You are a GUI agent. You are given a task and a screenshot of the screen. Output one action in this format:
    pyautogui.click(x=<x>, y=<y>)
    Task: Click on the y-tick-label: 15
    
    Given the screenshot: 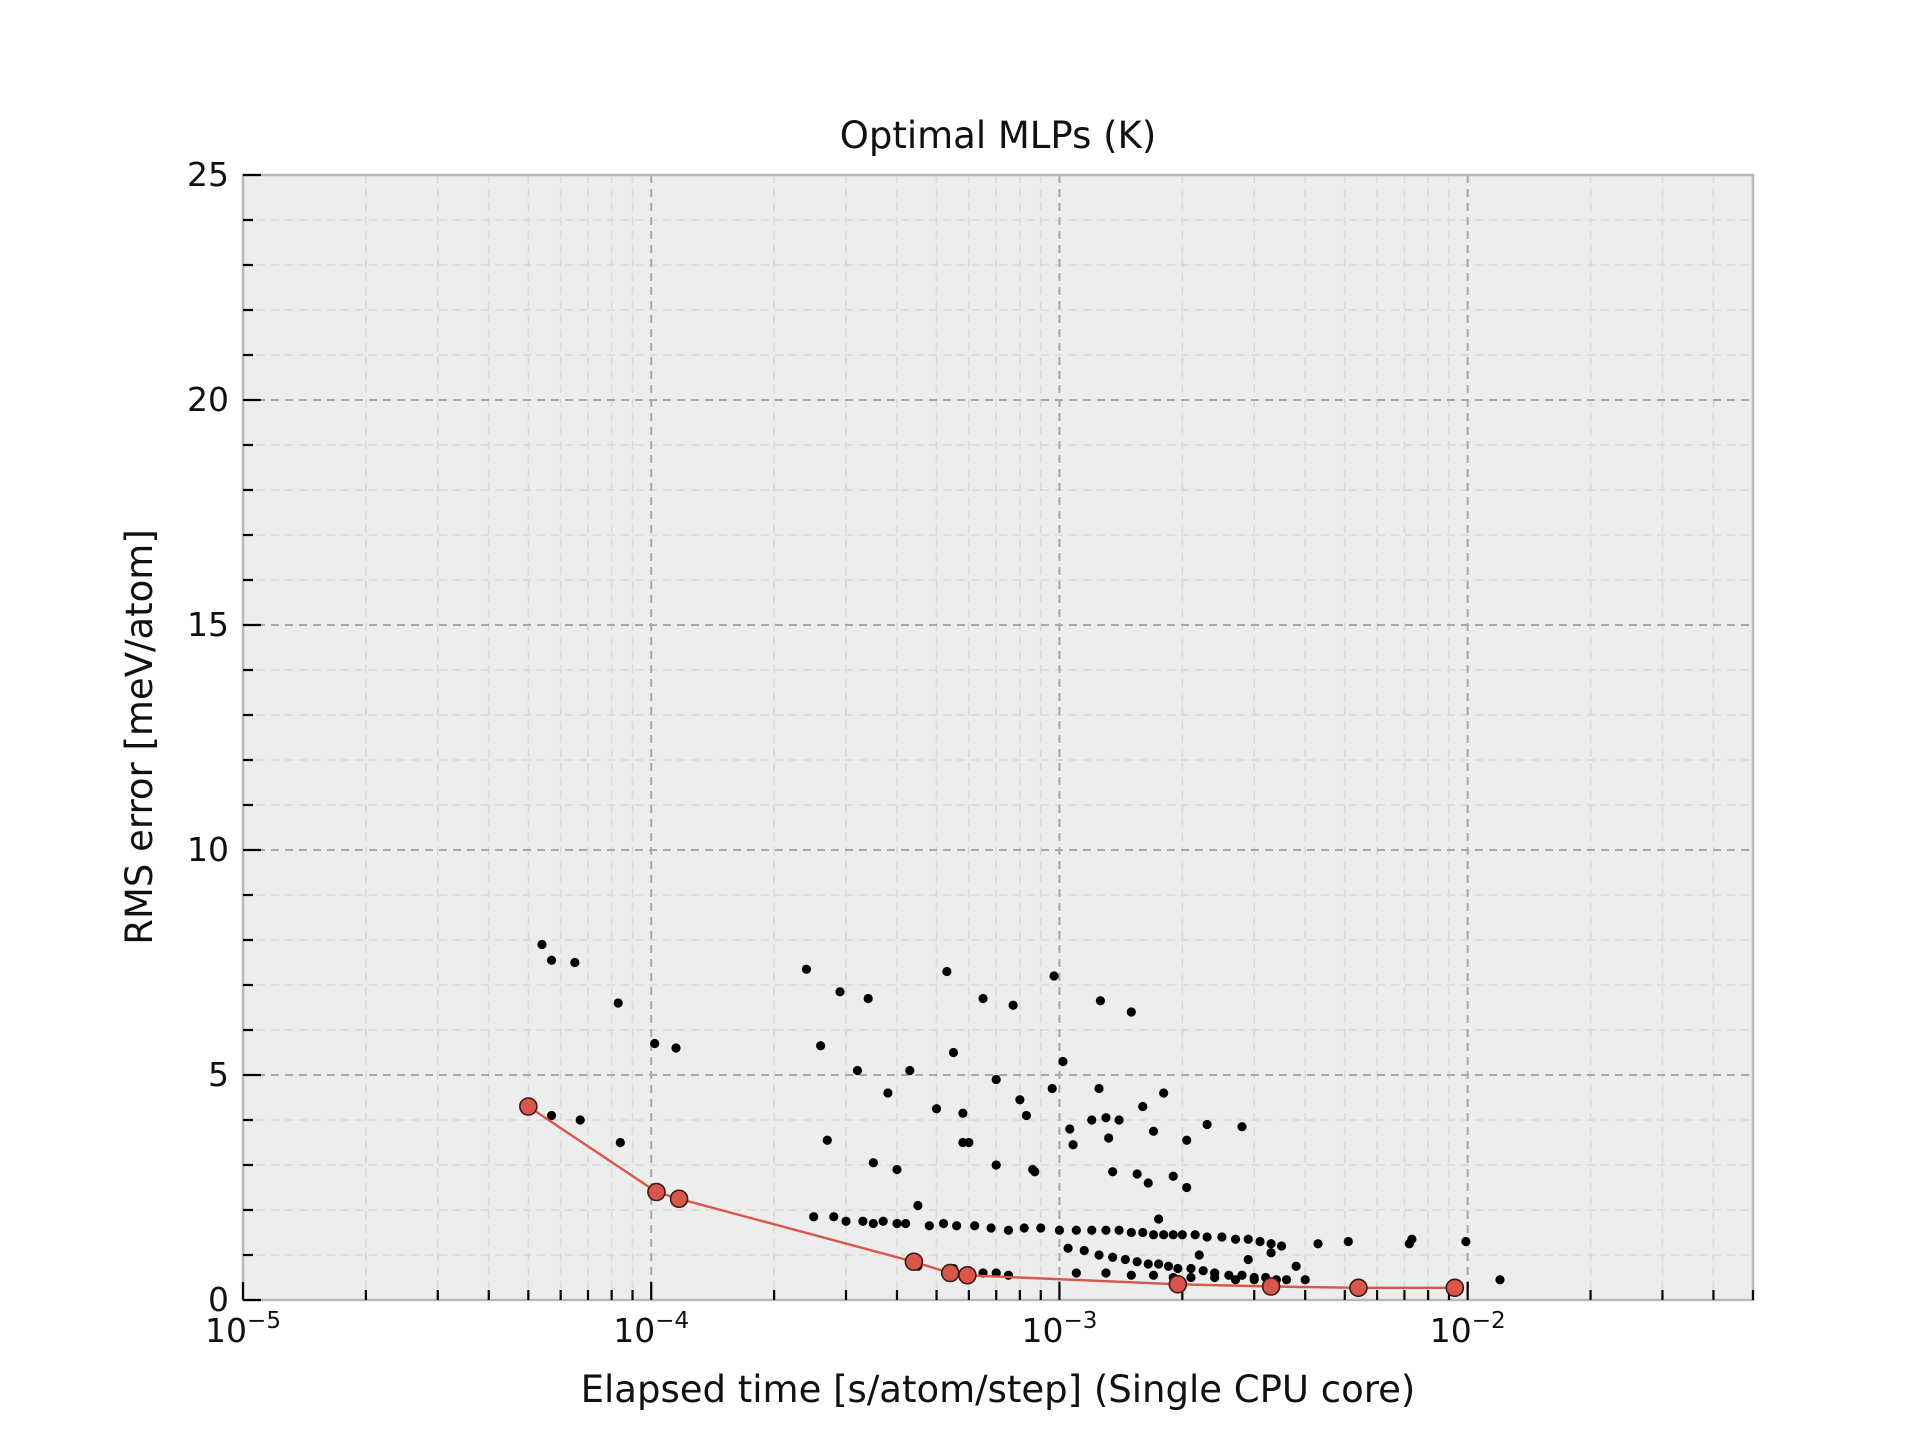 What is the action you would take?
    pyautogui.click(x=208, y=624)
    